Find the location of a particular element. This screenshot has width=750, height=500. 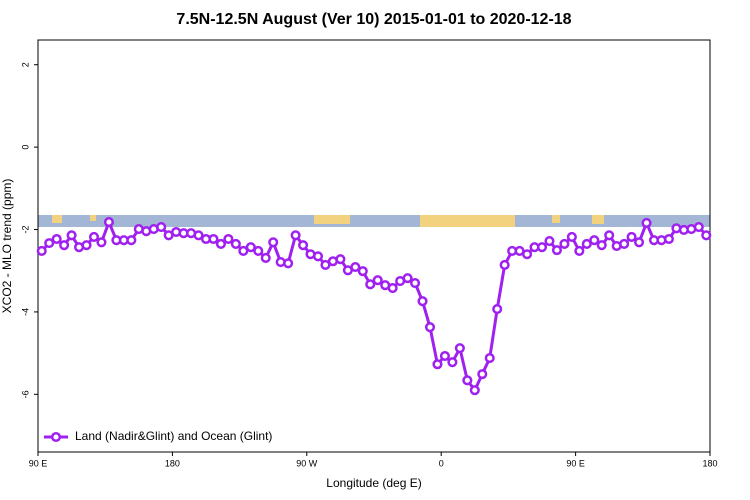

y-axis-label: XCO2 - MLO trend (ppm) is located at coordinates (7, 246).